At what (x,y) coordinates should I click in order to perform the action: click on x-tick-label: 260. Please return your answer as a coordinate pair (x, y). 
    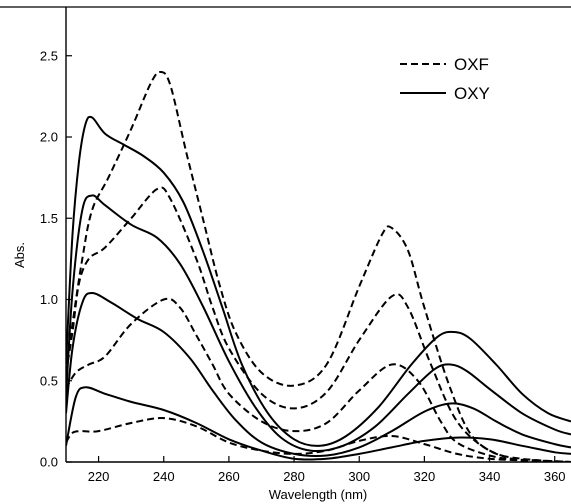
    Looking at the image, I should click on (229, 476).